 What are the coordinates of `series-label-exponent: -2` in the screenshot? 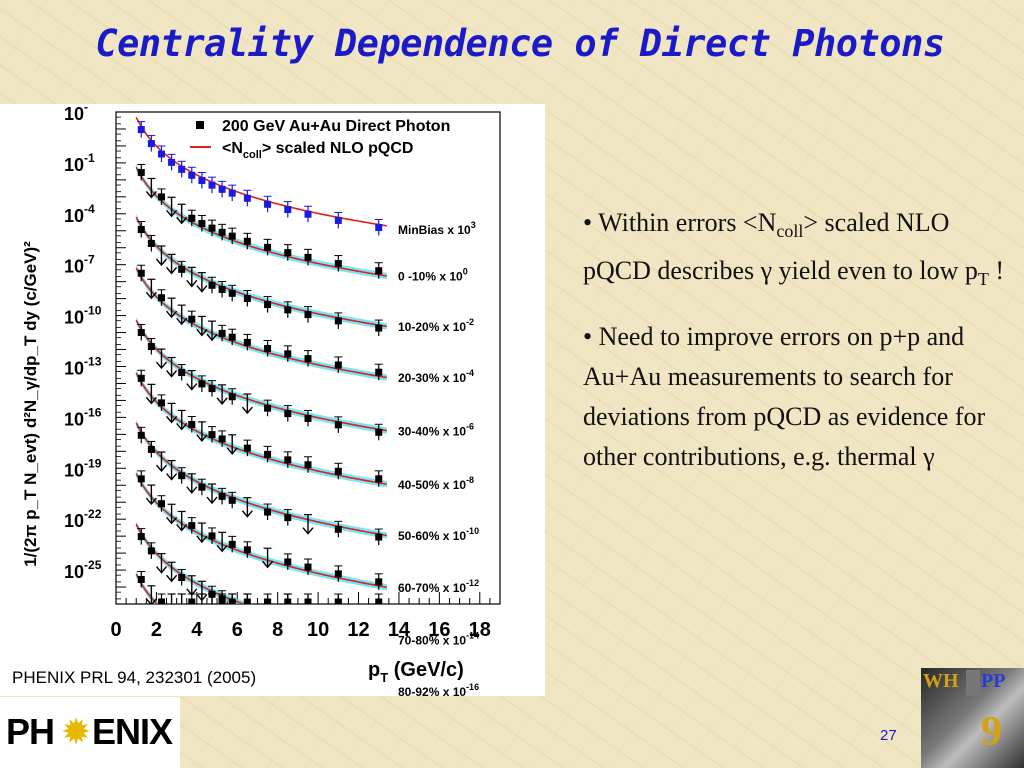 It's located at (470, 322).